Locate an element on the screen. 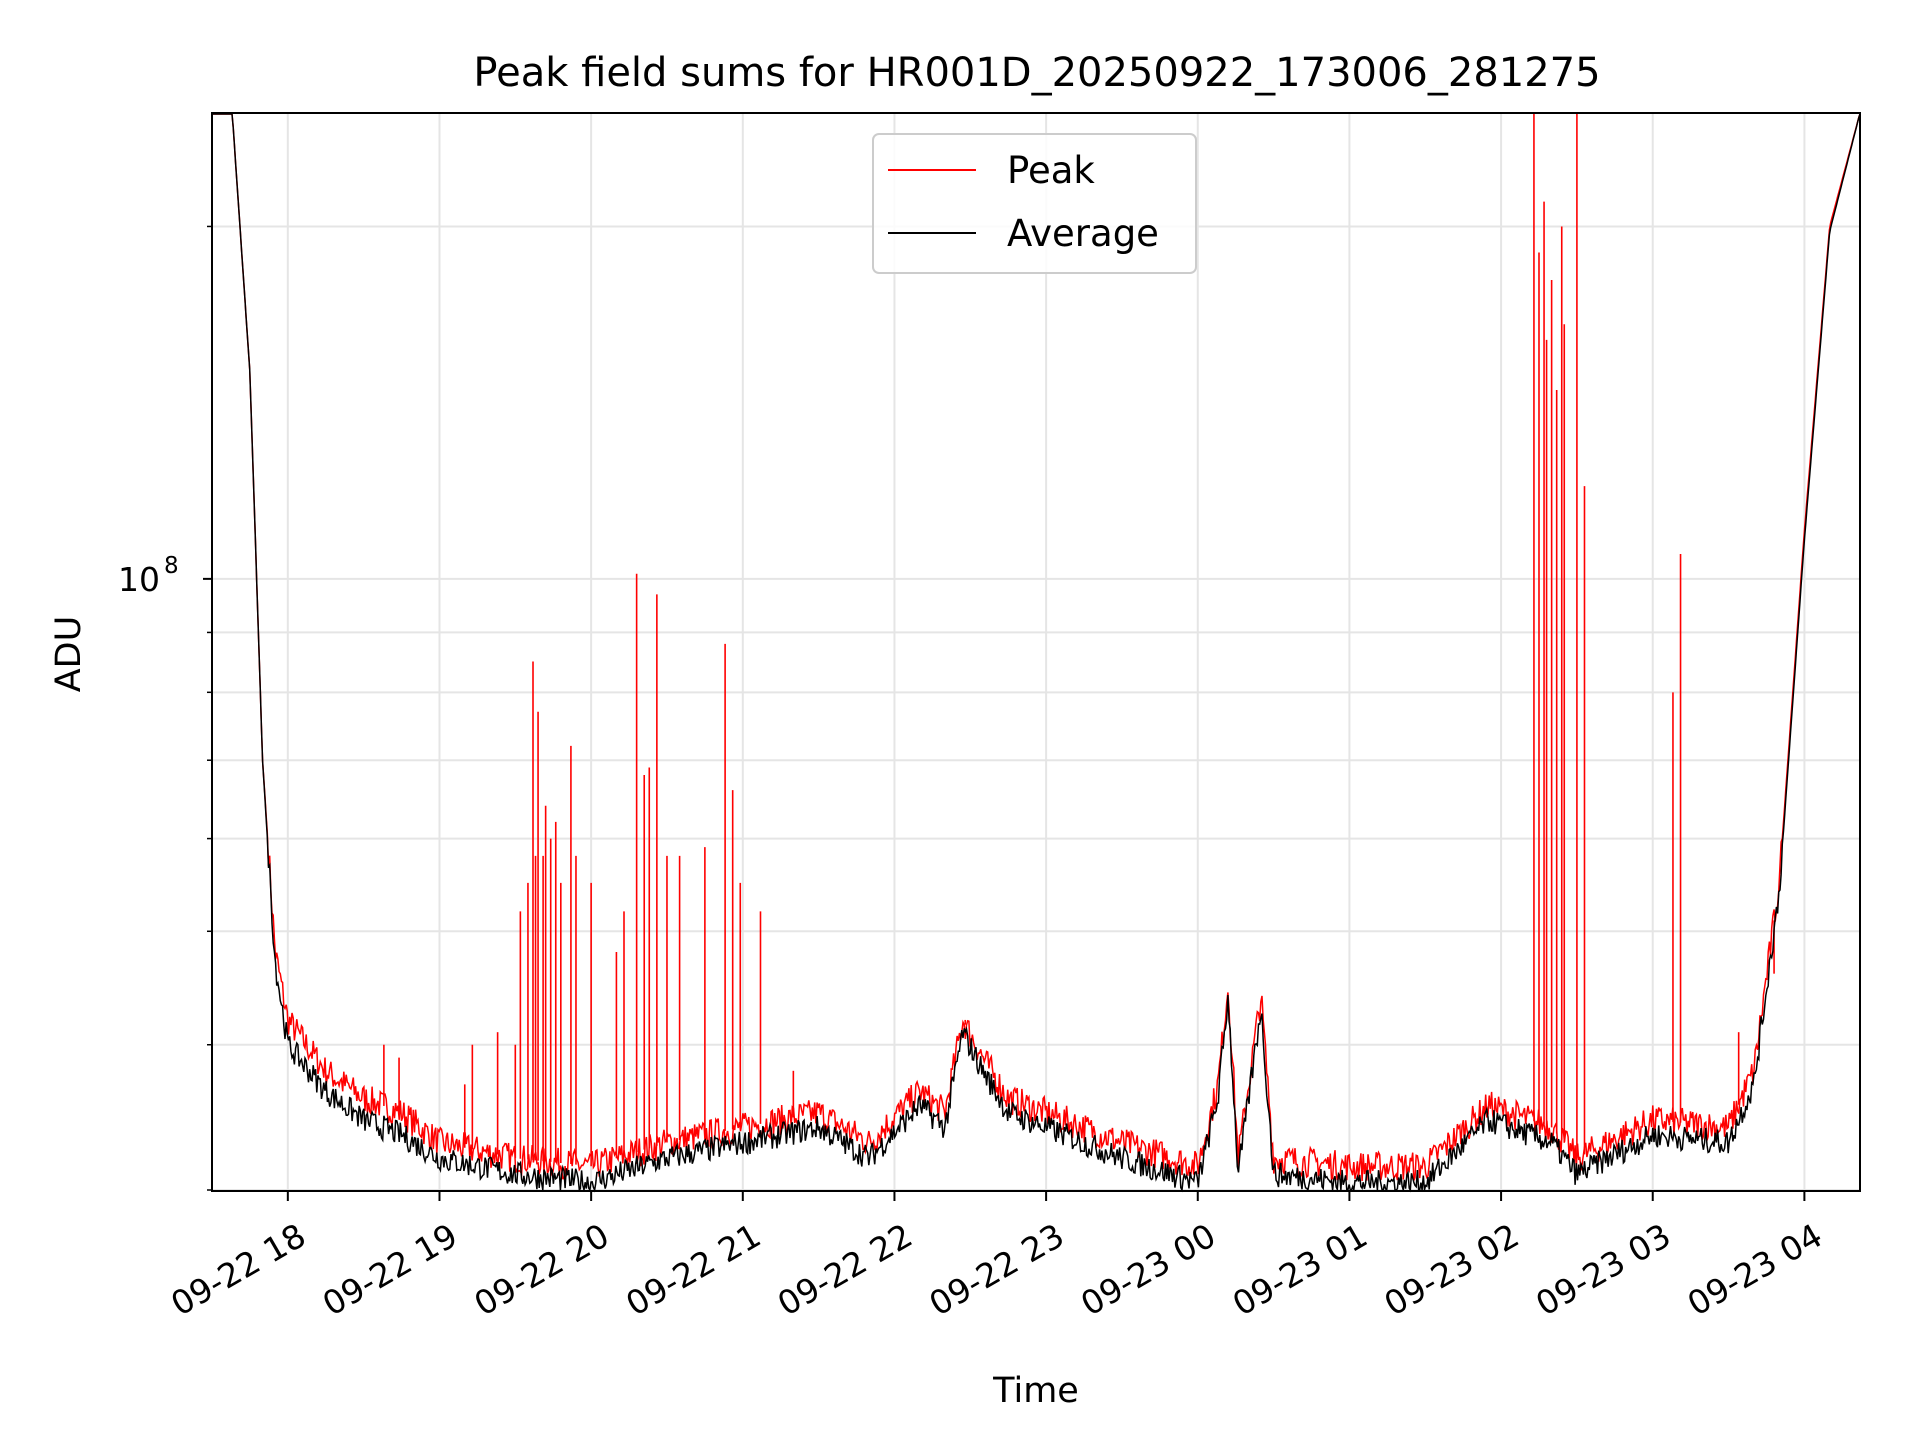  legend: Peak Average is located at coordinates (1034, 203).